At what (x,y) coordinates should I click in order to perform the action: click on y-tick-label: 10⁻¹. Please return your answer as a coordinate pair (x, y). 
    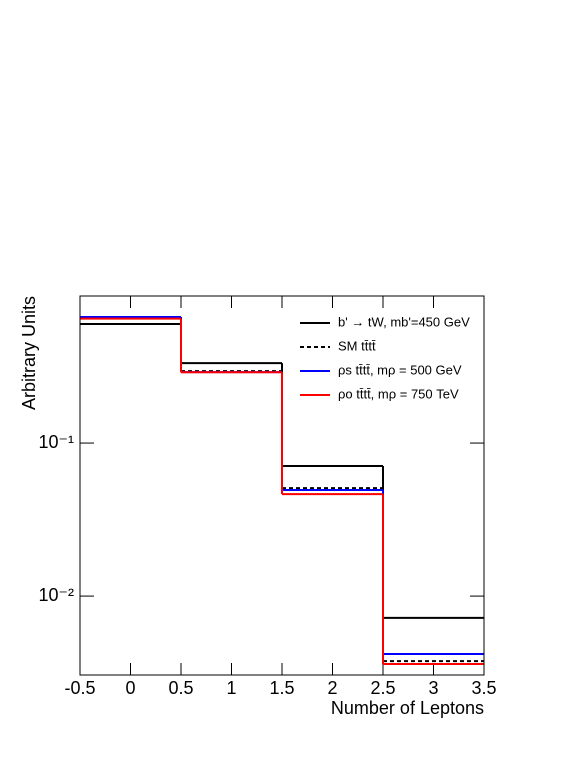
    Looking at the image, I should click on (56, 442).